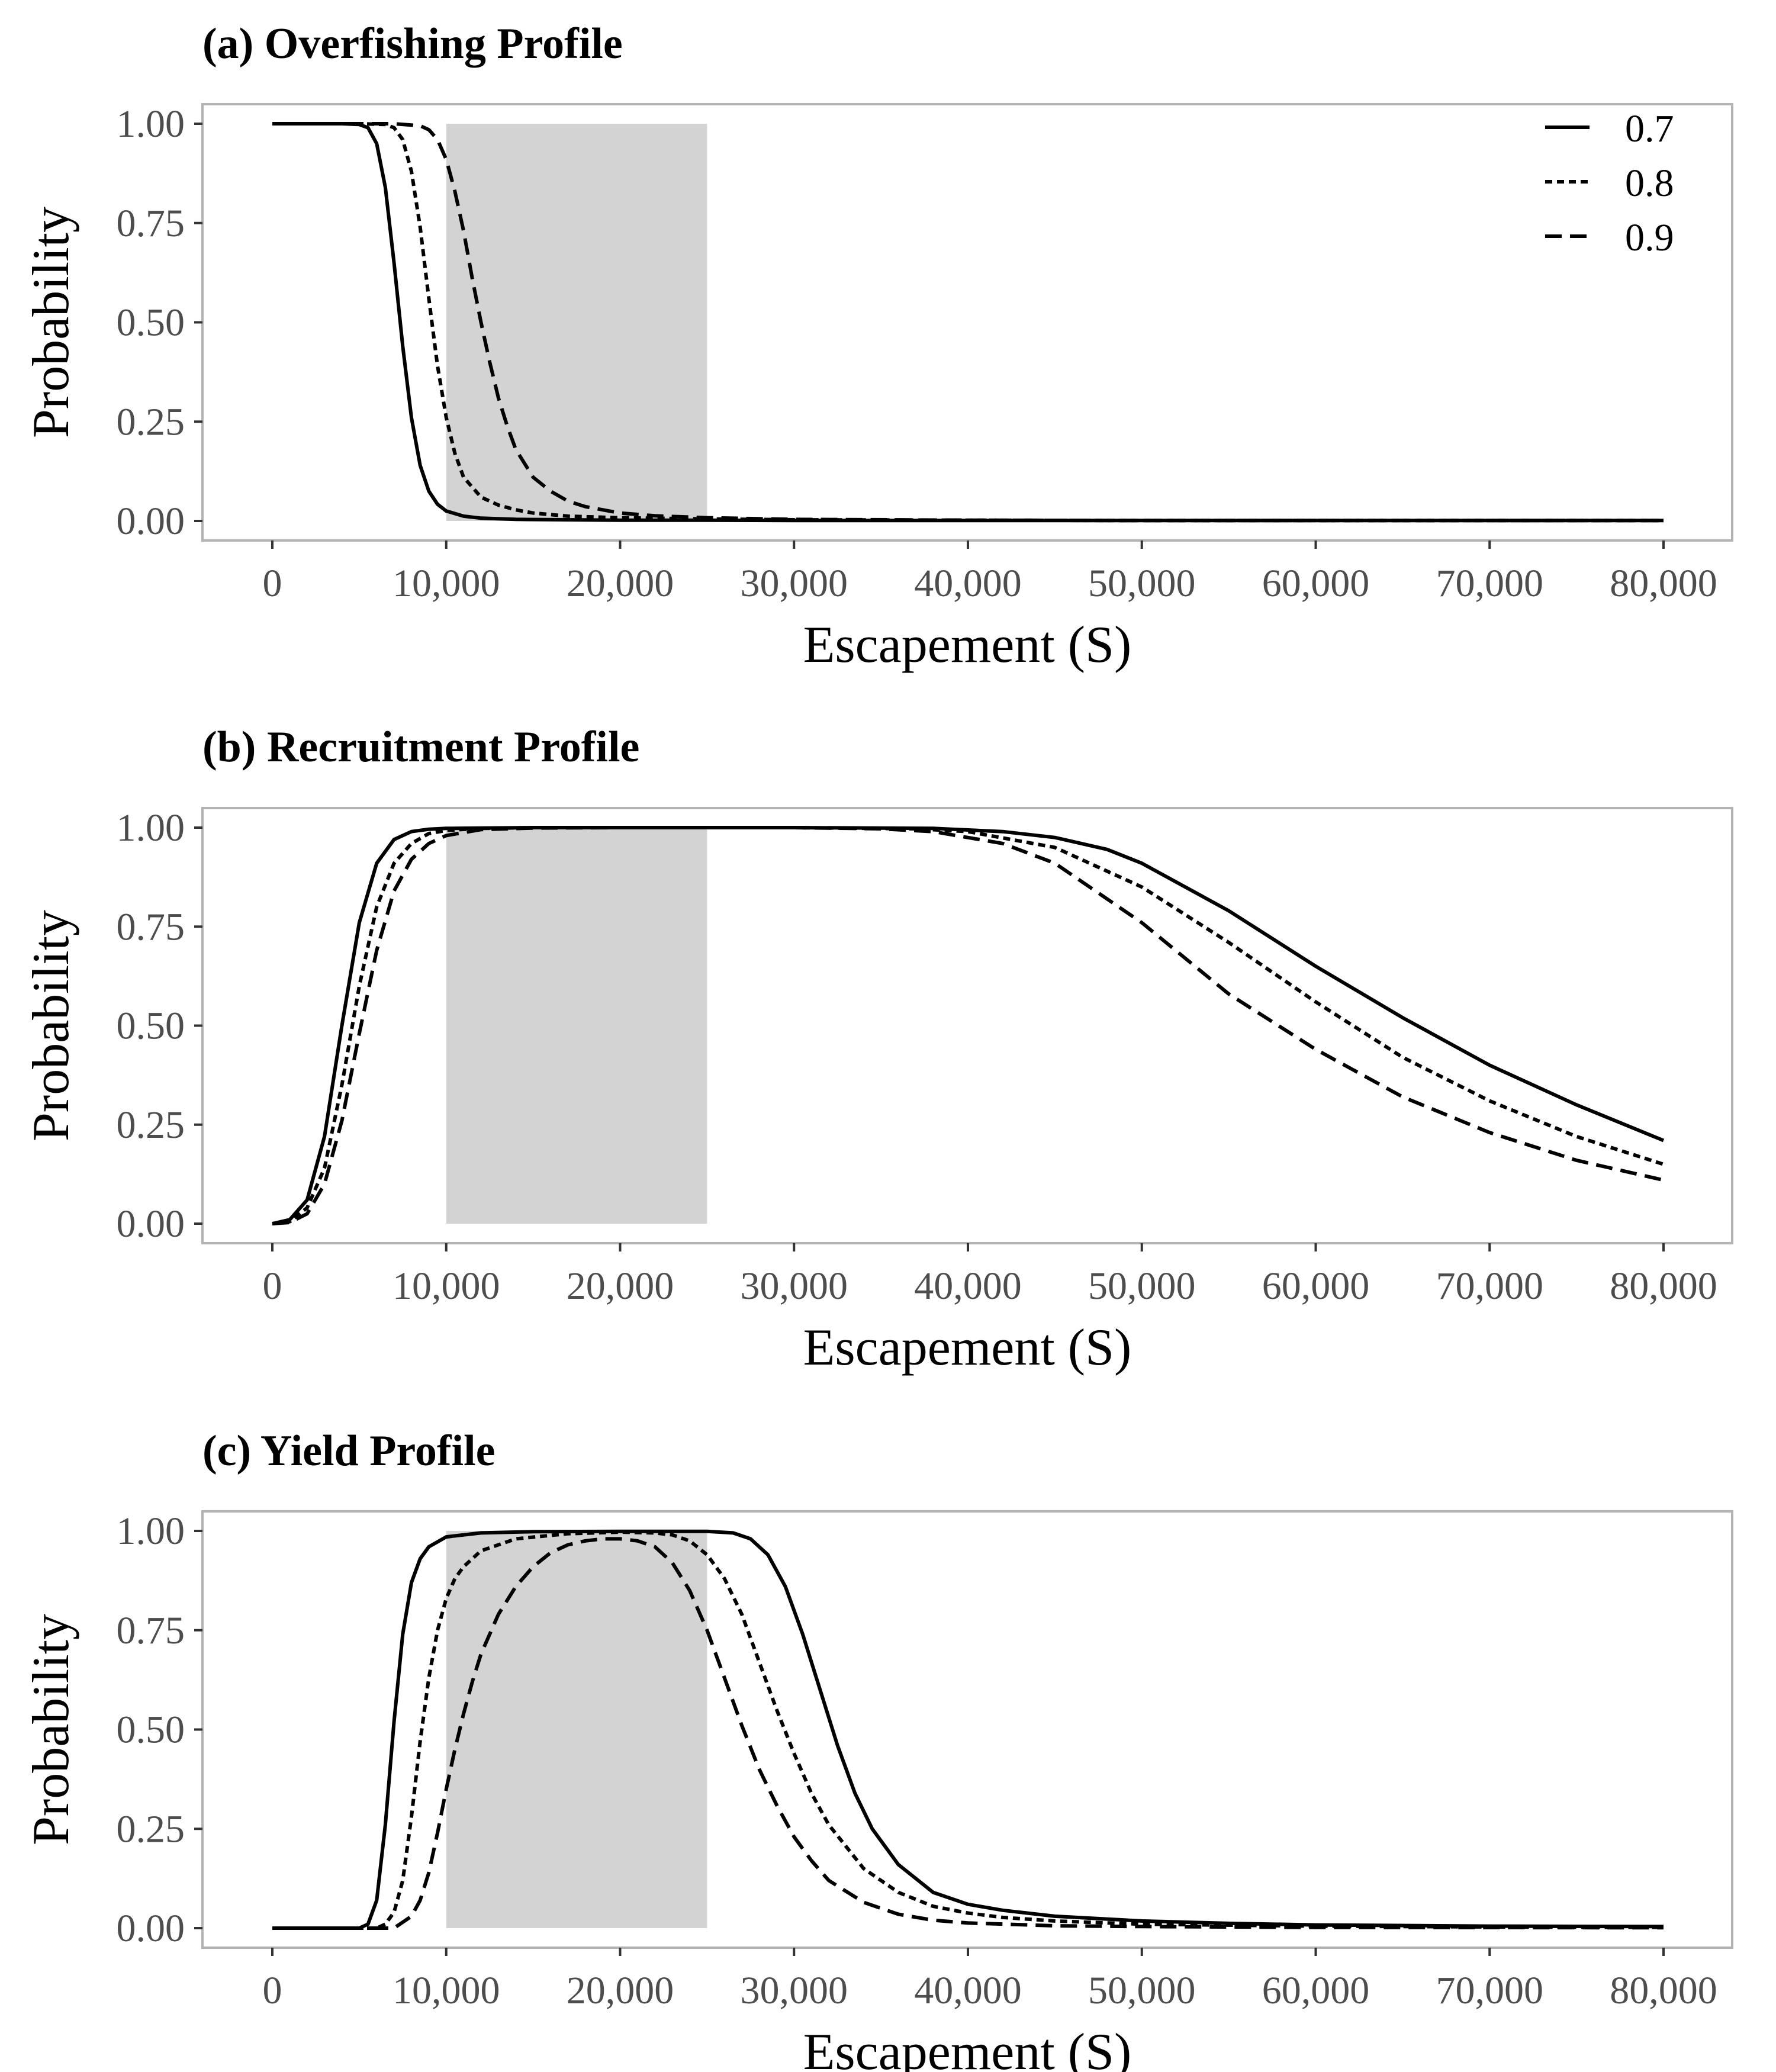  I want to click on series-line-0.9, so click(968, 1733).